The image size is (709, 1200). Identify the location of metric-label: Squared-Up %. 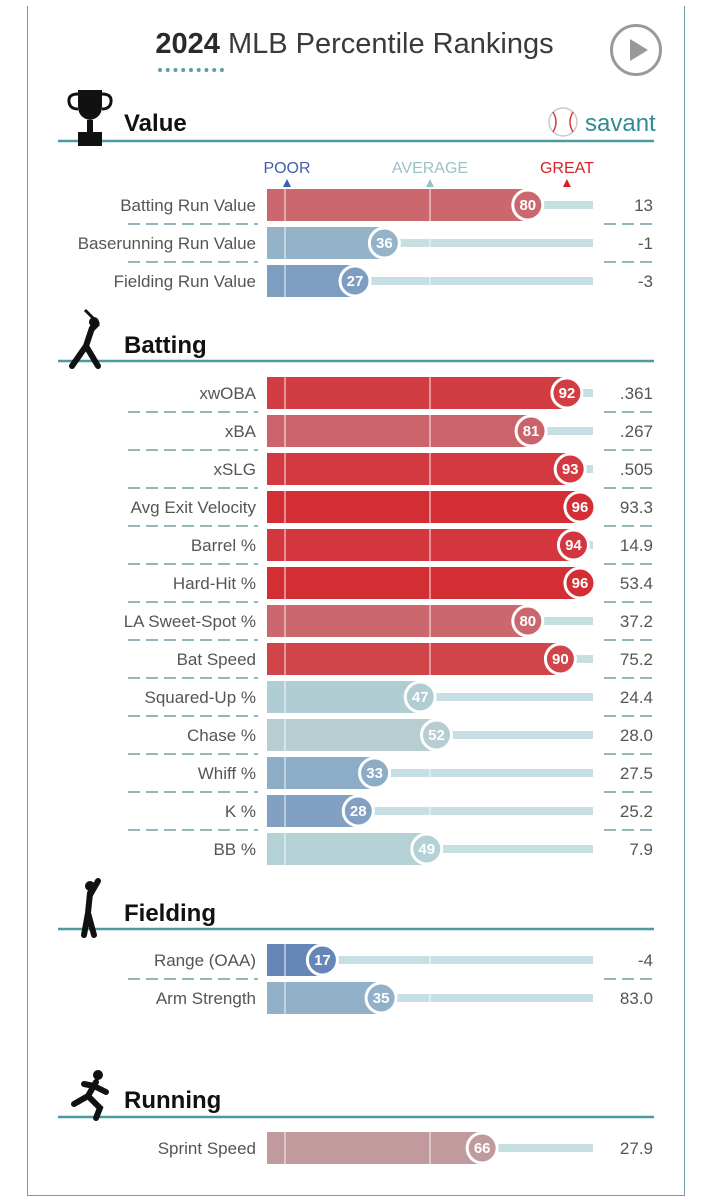
(200, 697).